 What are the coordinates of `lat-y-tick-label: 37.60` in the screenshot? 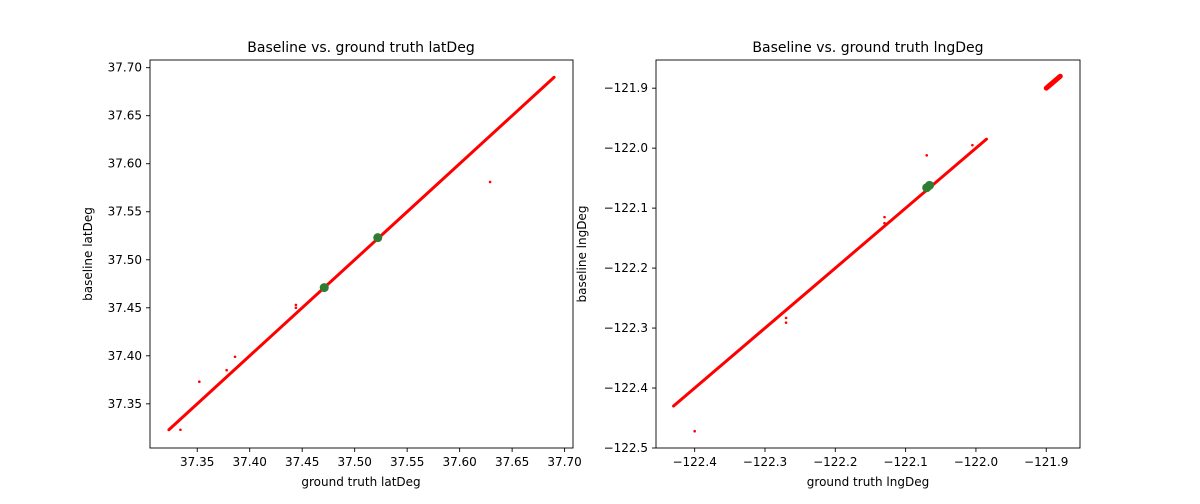 It's located at (125, 164).